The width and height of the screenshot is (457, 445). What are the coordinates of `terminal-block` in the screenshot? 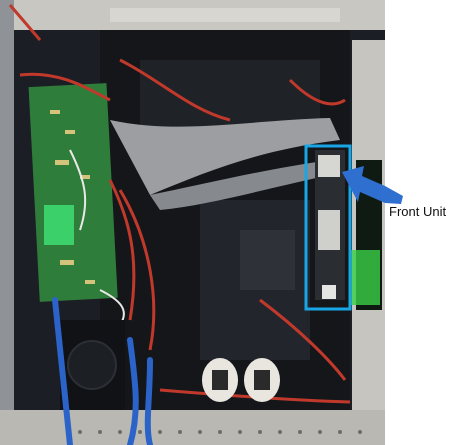 It's located at (59, 225).